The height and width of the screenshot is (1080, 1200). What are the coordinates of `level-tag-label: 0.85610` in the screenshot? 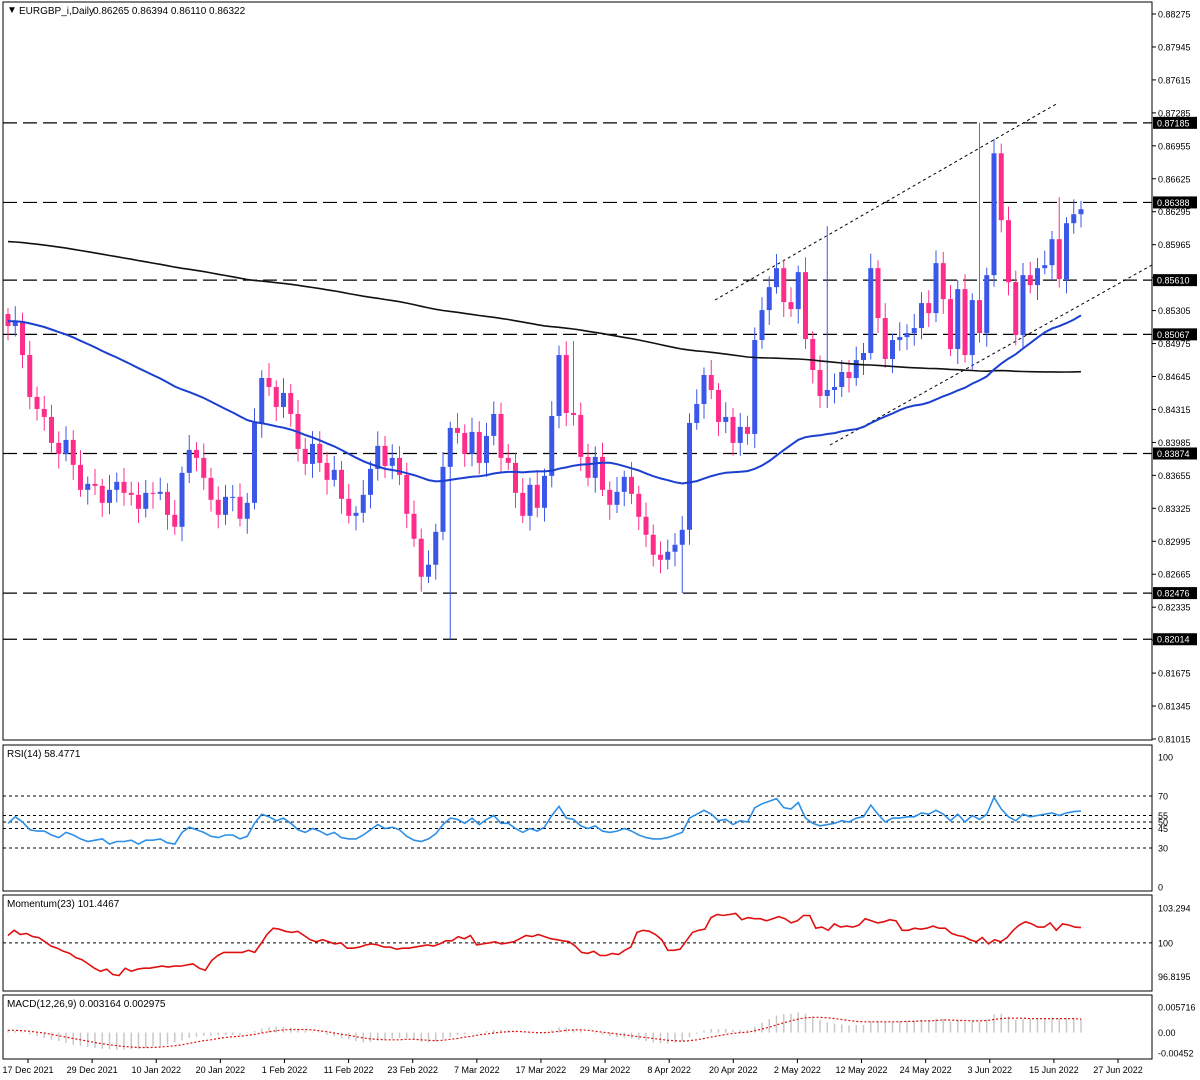 It's located at (1173, 281).